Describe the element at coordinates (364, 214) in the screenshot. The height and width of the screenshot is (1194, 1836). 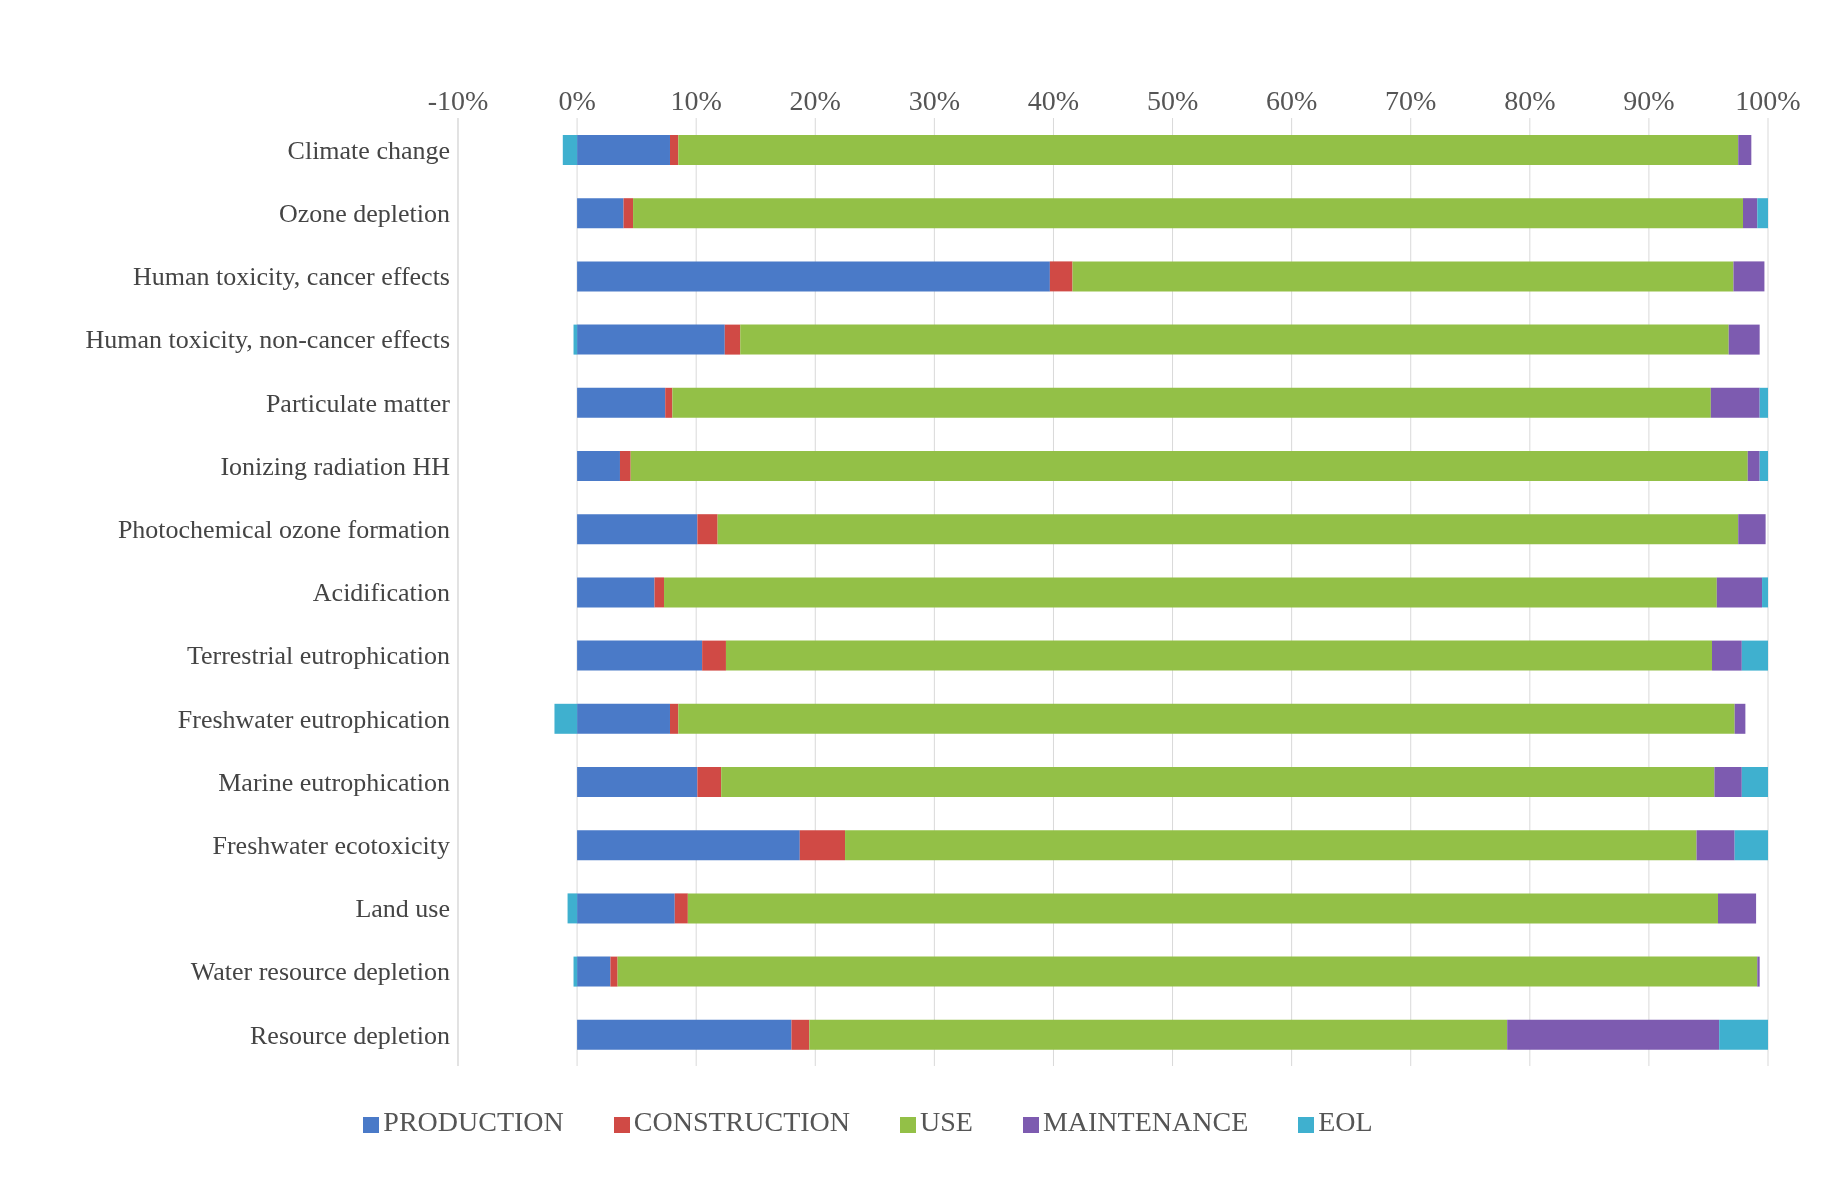
I see `y-tick-label: Ozone depletion` at that location.